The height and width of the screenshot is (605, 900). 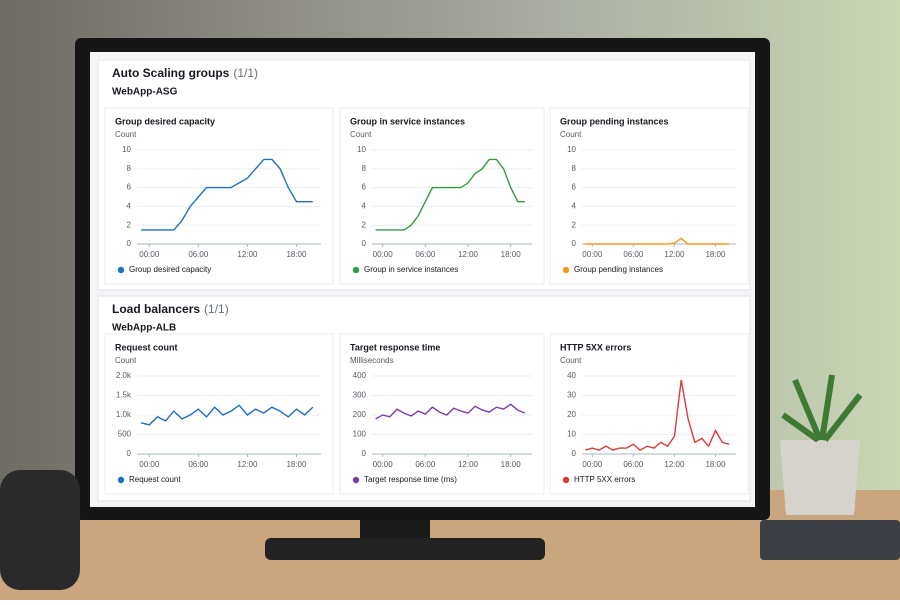 I want to click on section-title: Auto Scaling groups (1/1), so click(x=185, y=73).